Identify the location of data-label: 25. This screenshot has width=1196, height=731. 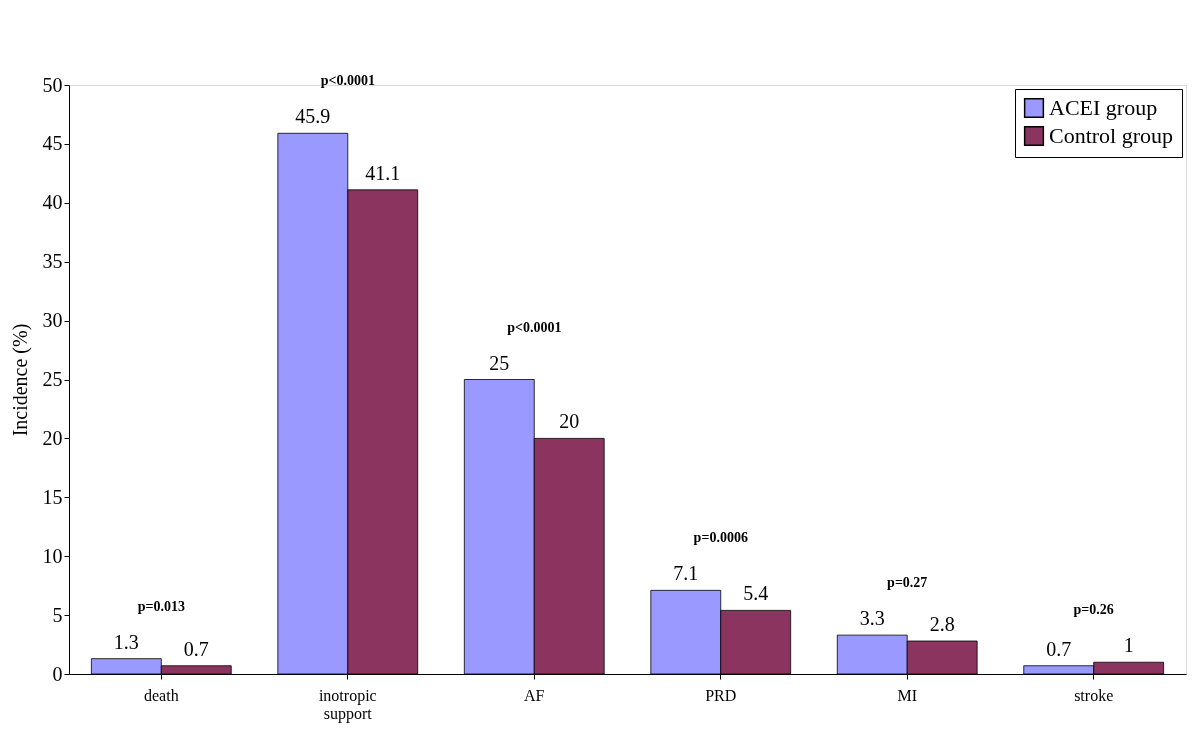
(499, 362).